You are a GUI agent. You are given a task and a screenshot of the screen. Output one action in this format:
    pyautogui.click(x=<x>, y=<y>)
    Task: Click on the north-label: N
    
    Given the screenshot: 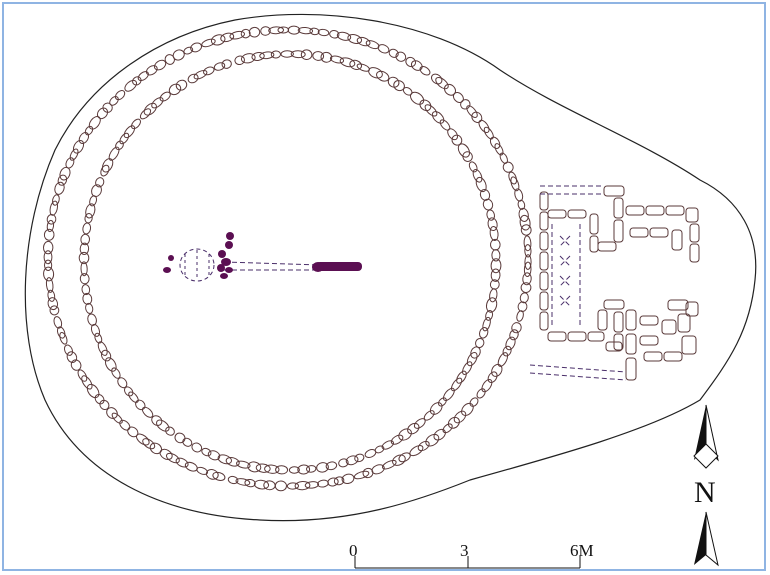 What is the action you would take?
    pyautogui.click(x=705, y=492)
    